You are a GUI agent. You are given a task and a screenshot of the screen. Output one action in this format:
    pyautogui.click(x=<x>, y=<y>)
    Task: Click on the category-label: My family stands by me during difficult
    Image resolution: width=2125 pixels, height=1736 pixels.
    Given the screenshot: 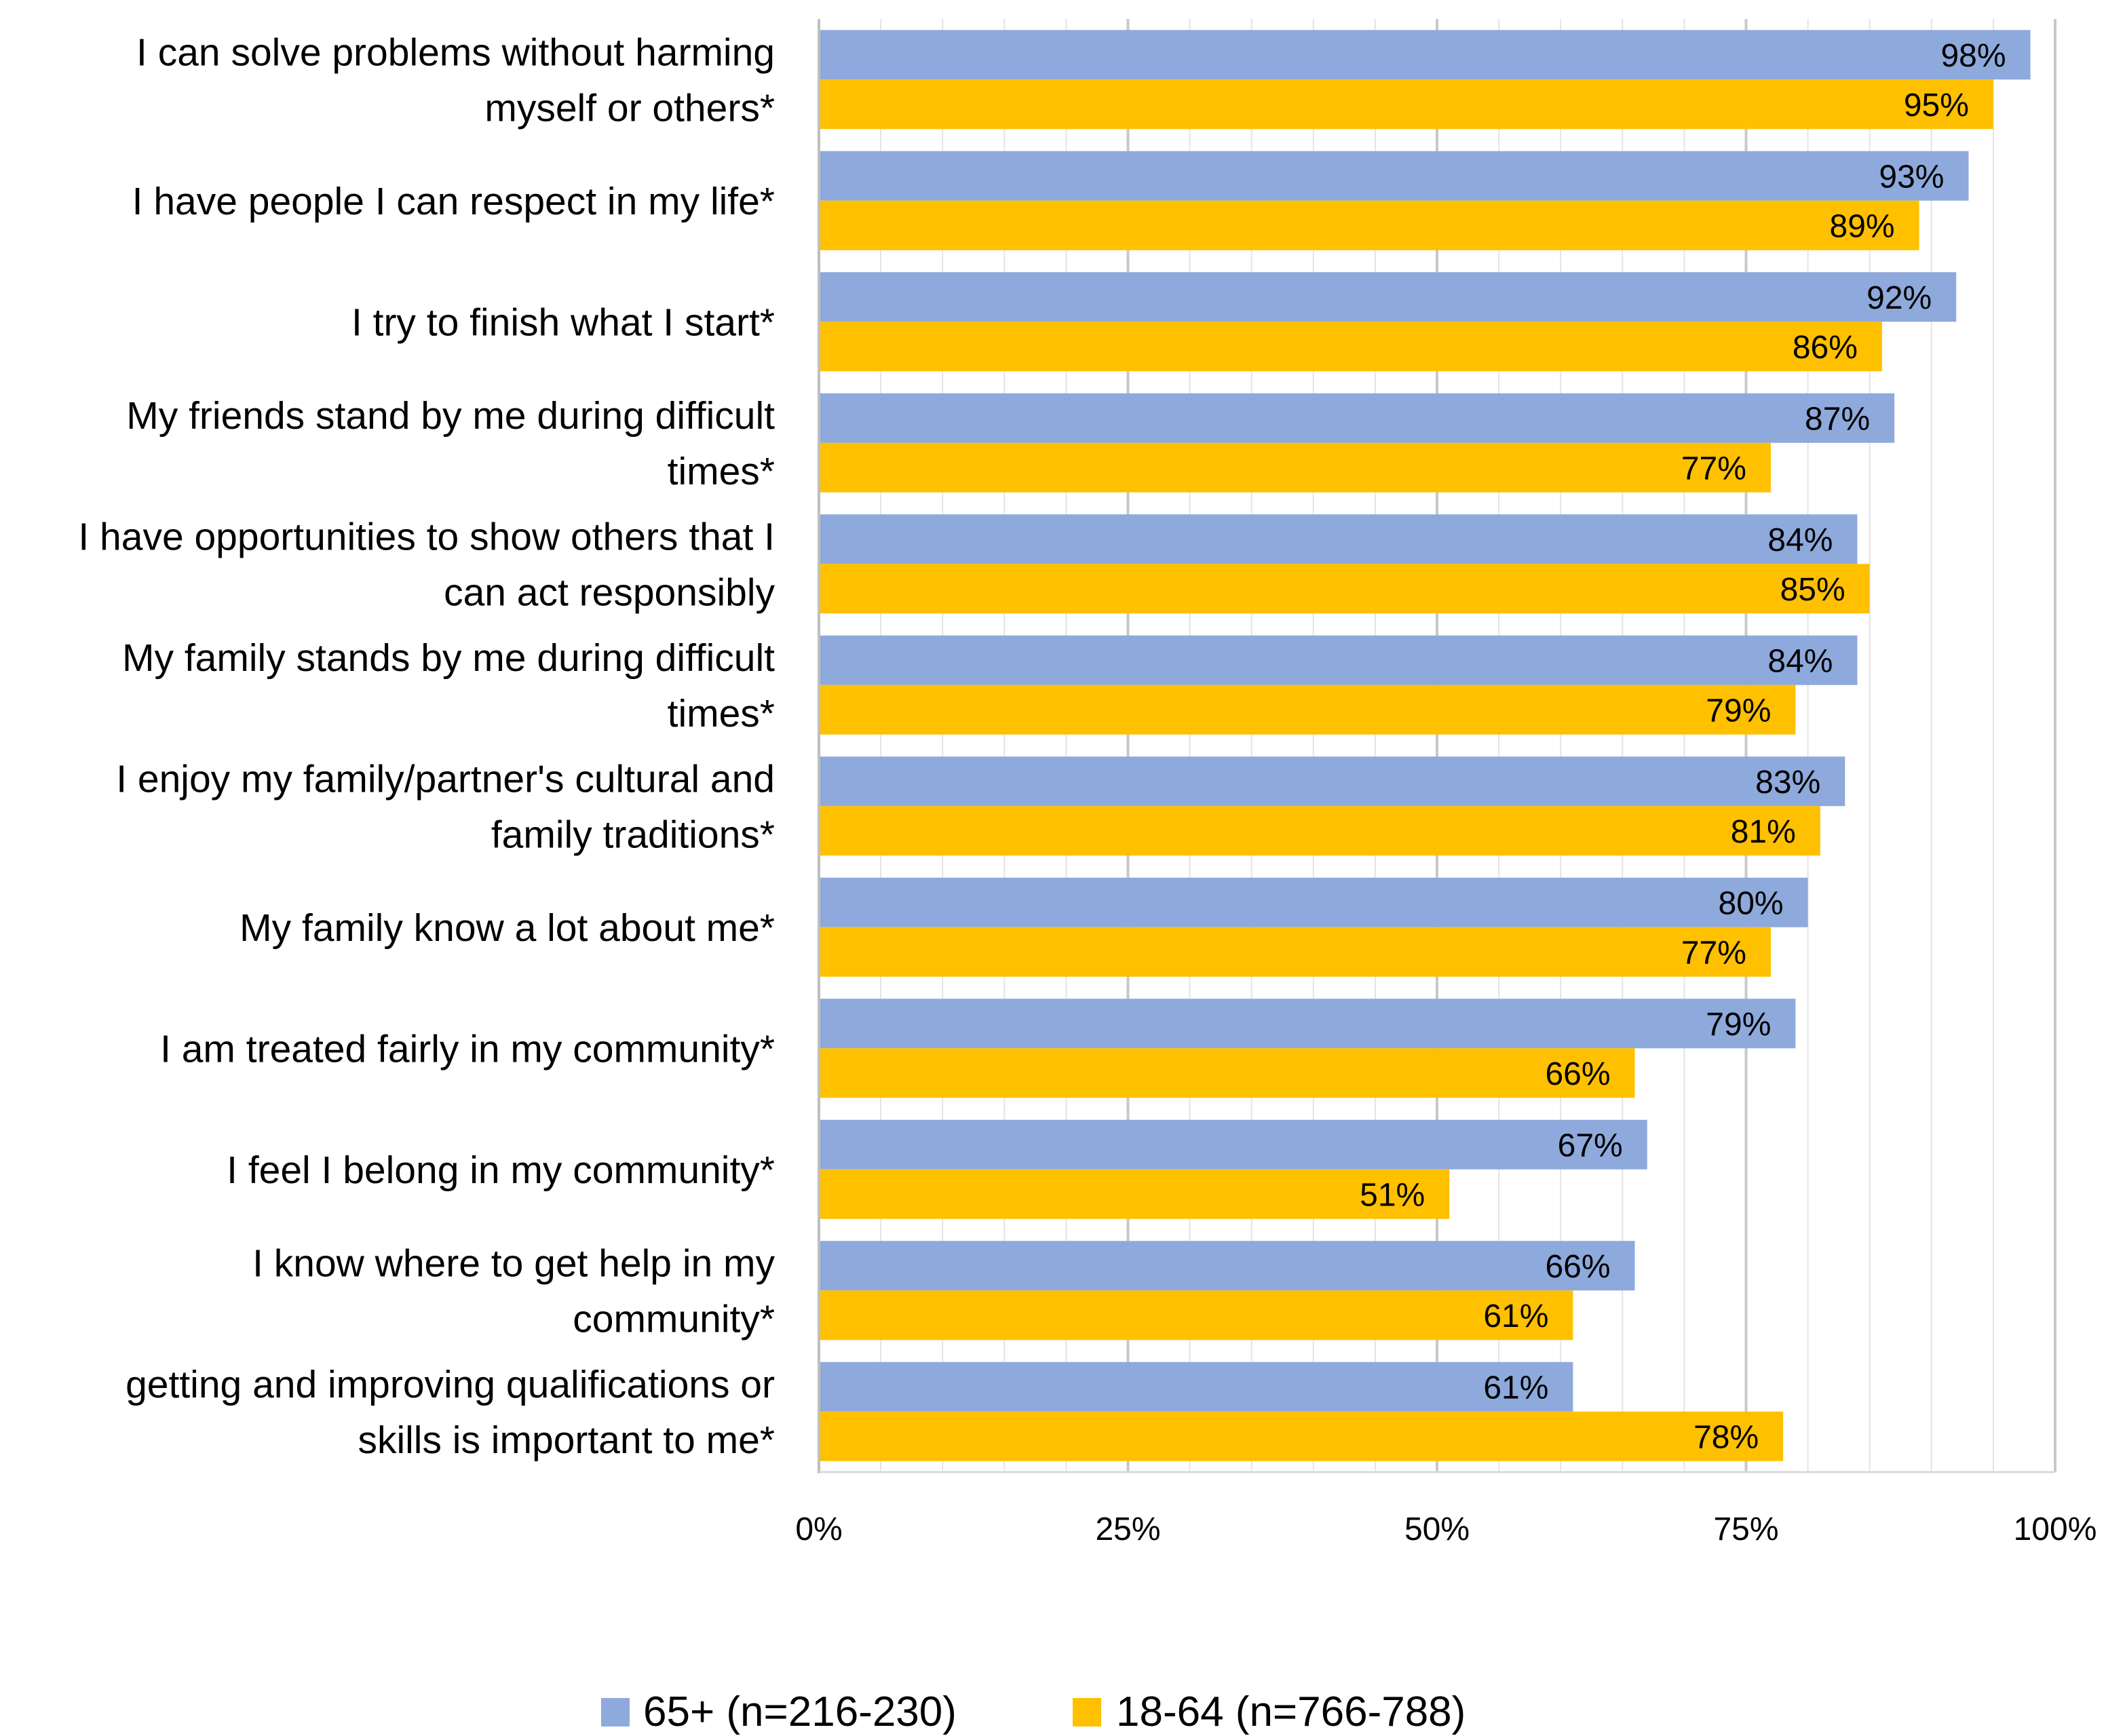 What is the action you would take?
    pyautogui.click(x=448, y=658)
    